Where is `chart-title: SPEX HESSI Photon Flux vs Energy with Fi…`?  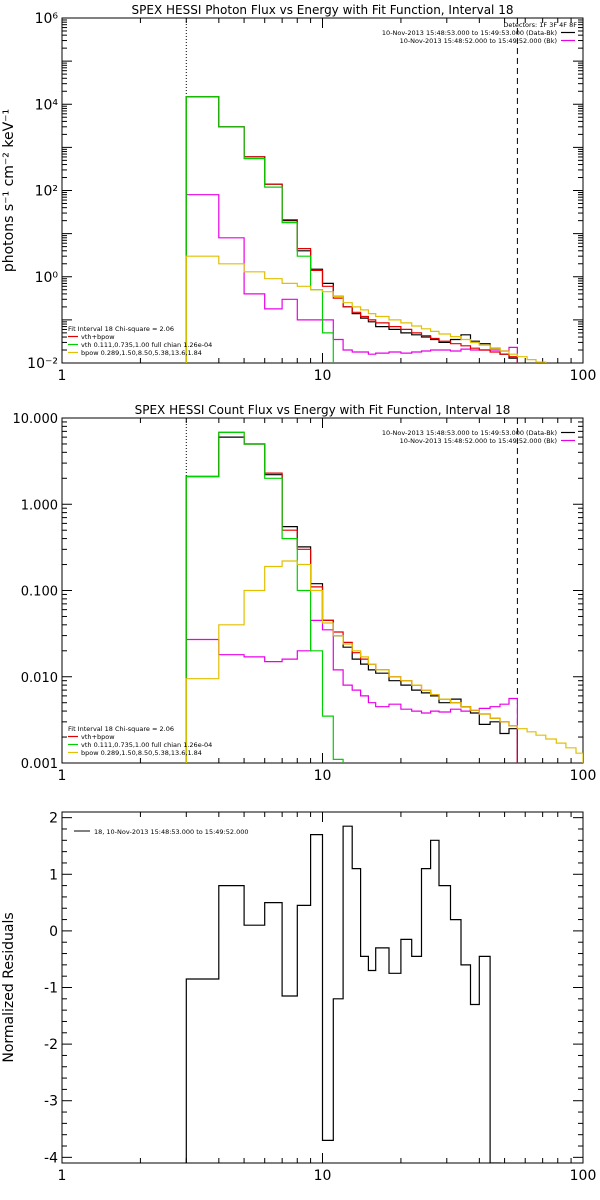 chart-title: SPEX HESSI Photon Flux vs Energy with Fi… is located at coordinates (323, 10).